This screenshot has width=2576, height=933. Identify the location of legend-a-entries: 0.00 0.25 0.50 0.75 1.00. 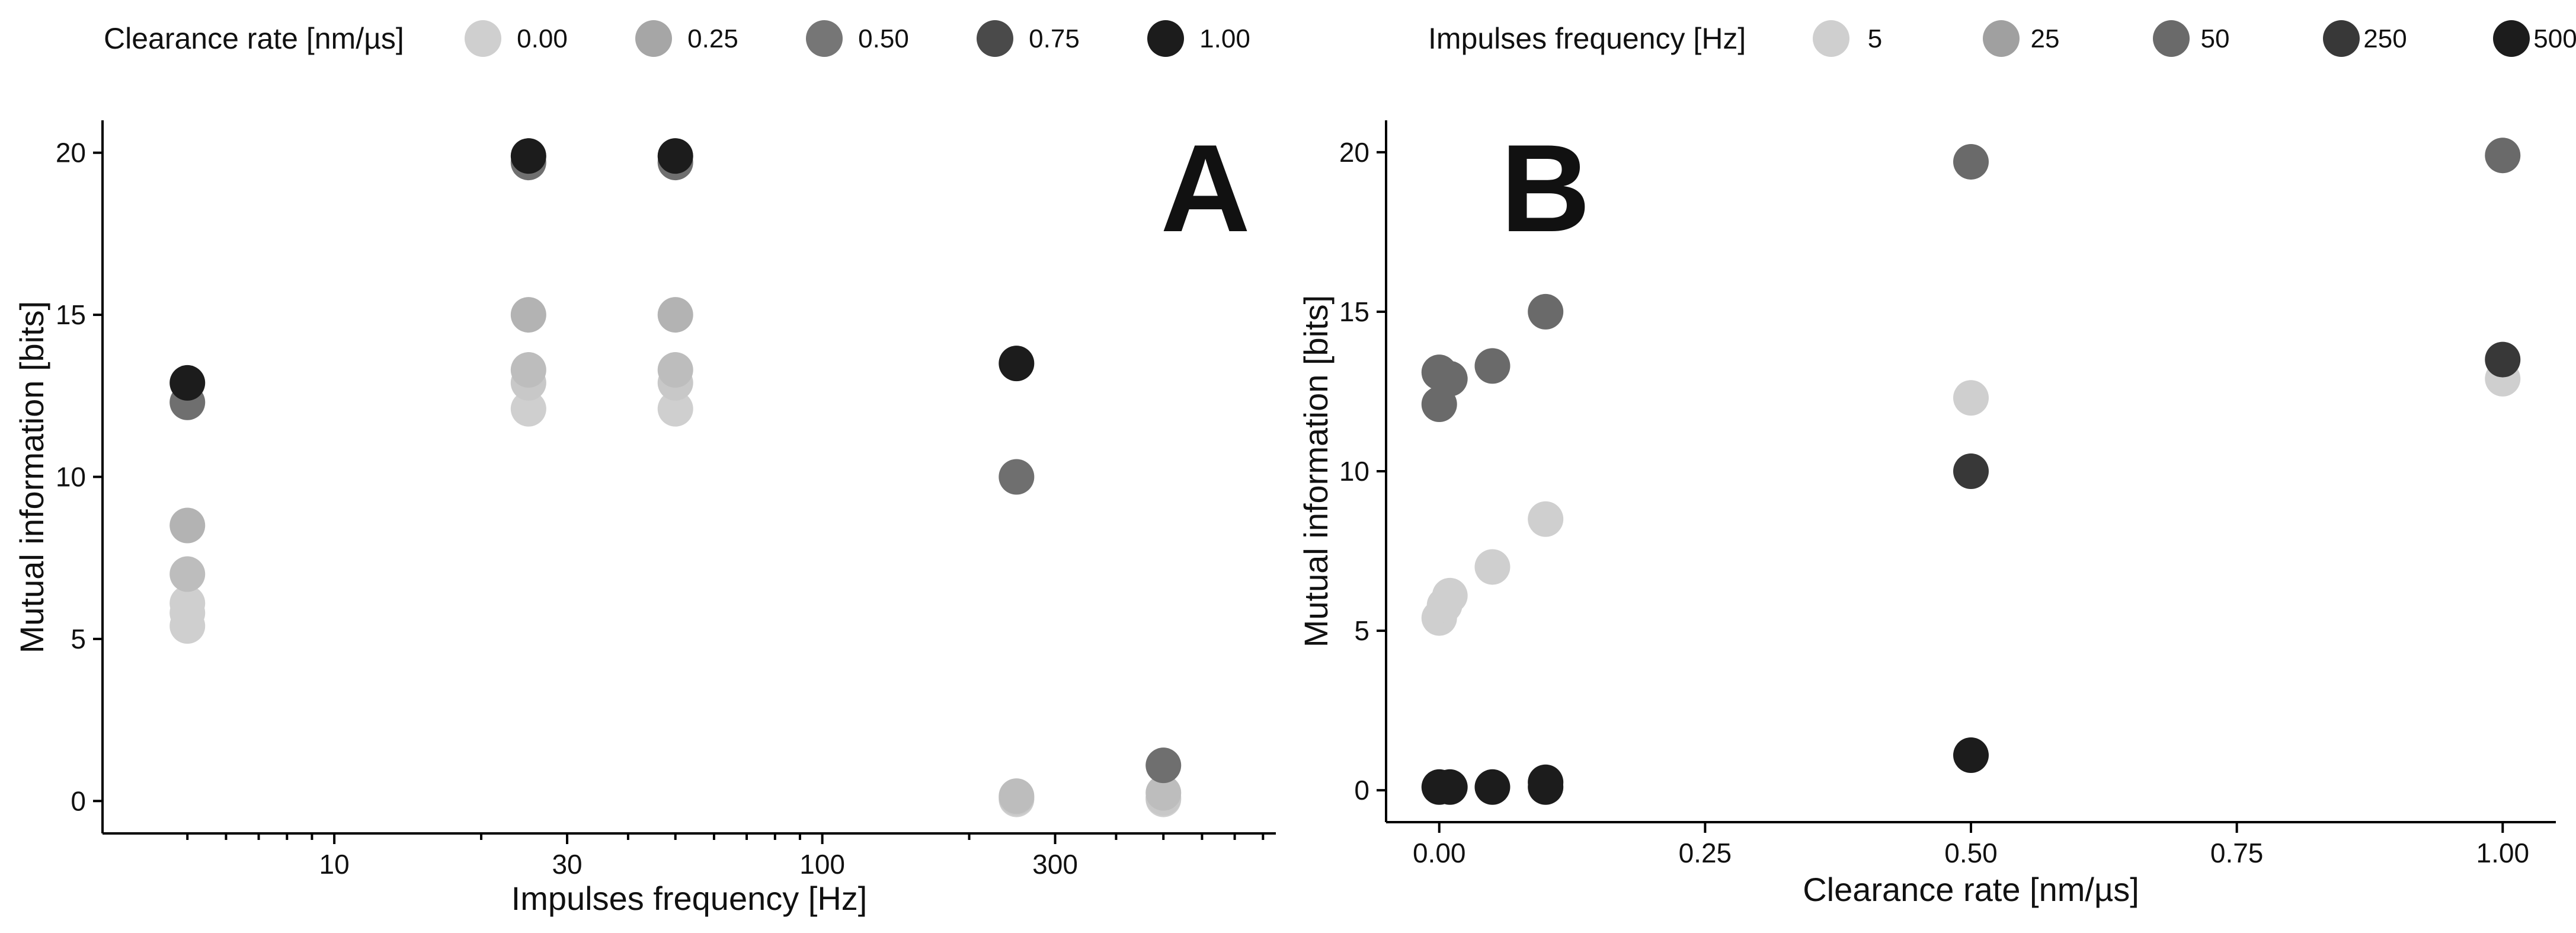
(857, 39).